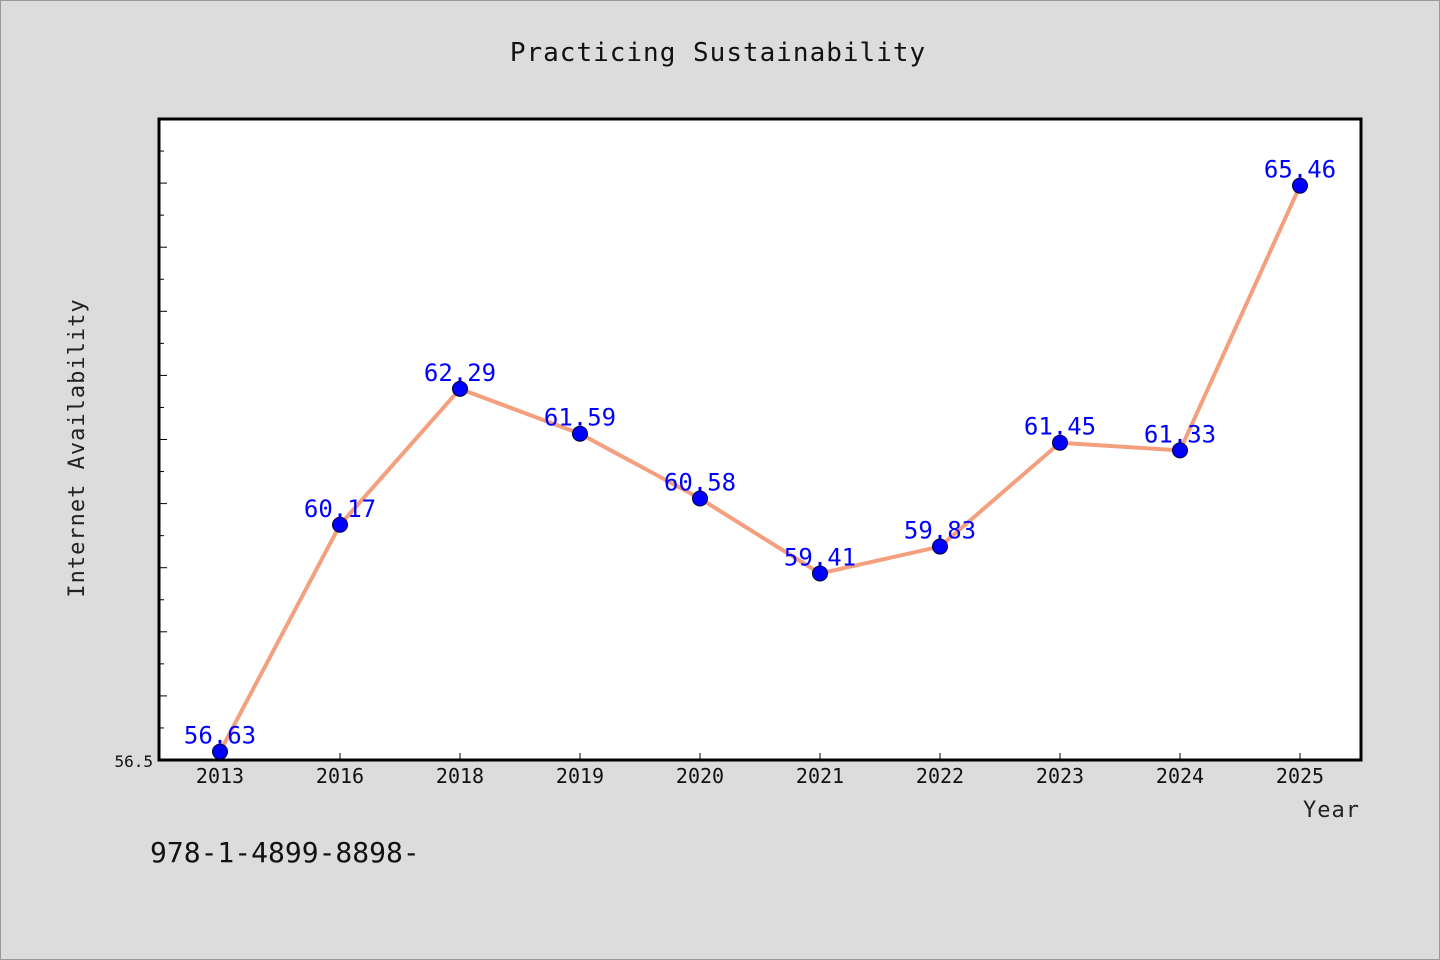 The image size is (1440, 960). Describe the element at coordinates (77, 447) in the screenshot. I see `y-axis-label: Internet Availability` at that location.